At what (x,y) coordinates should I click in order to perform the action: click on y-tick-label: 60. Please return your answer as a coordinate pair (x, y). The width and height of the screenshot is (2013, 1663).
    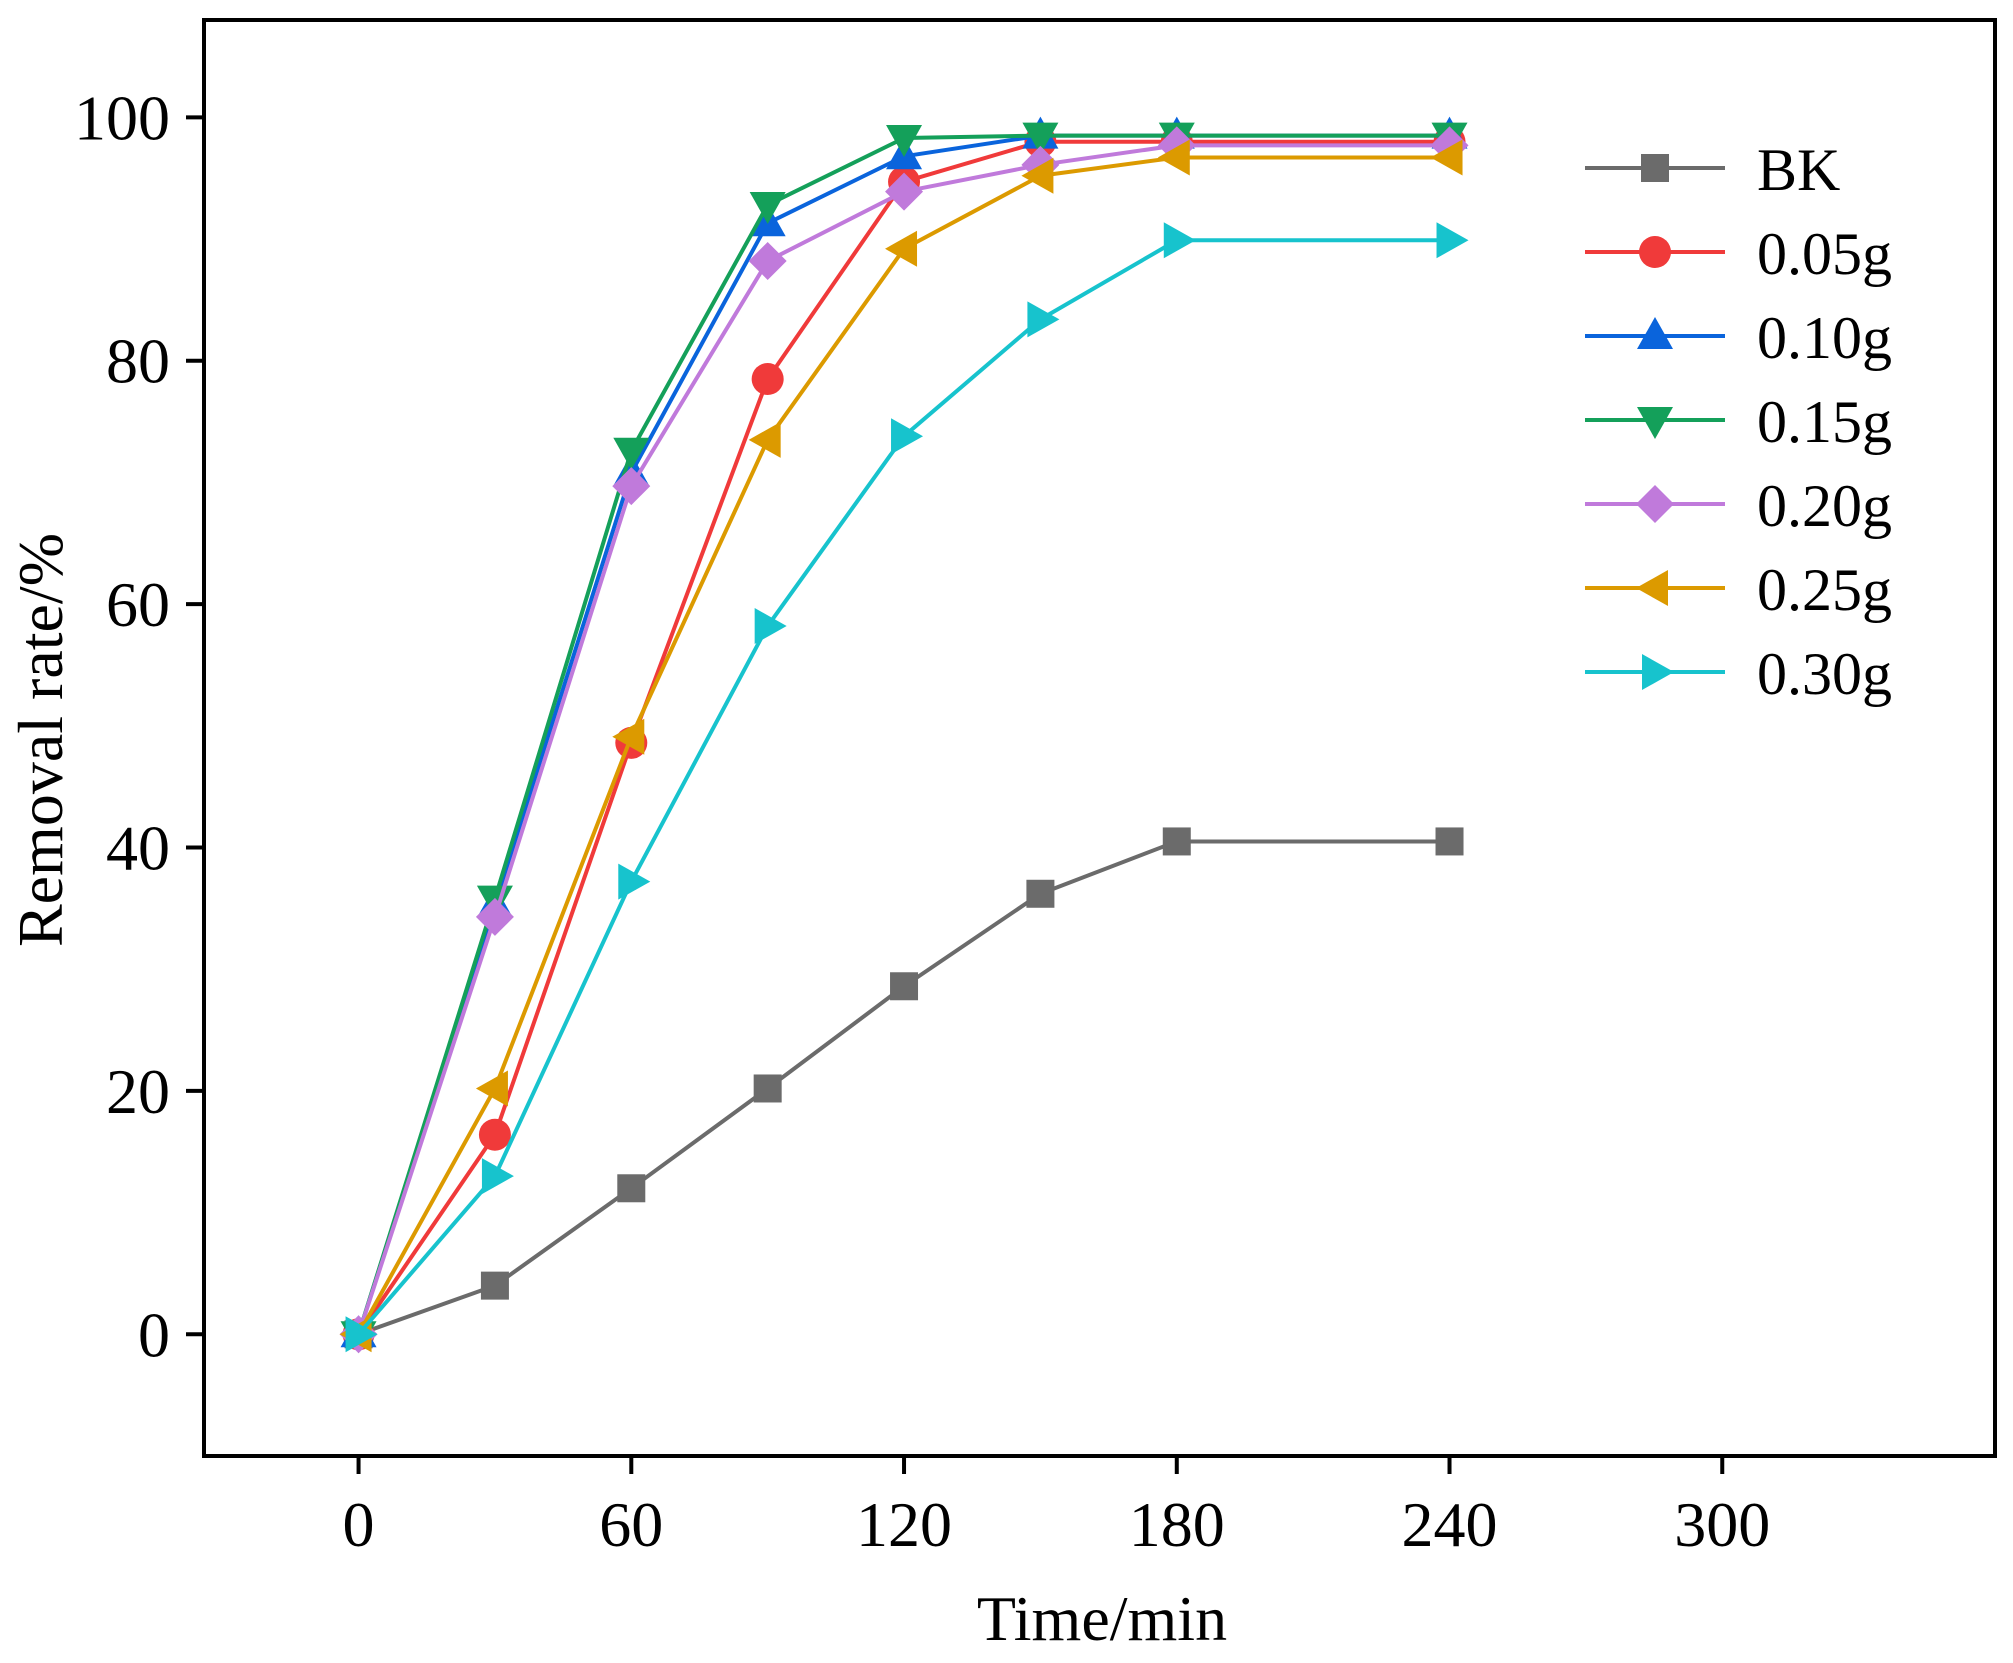
    Looking at the image, I should click on (138, 604).